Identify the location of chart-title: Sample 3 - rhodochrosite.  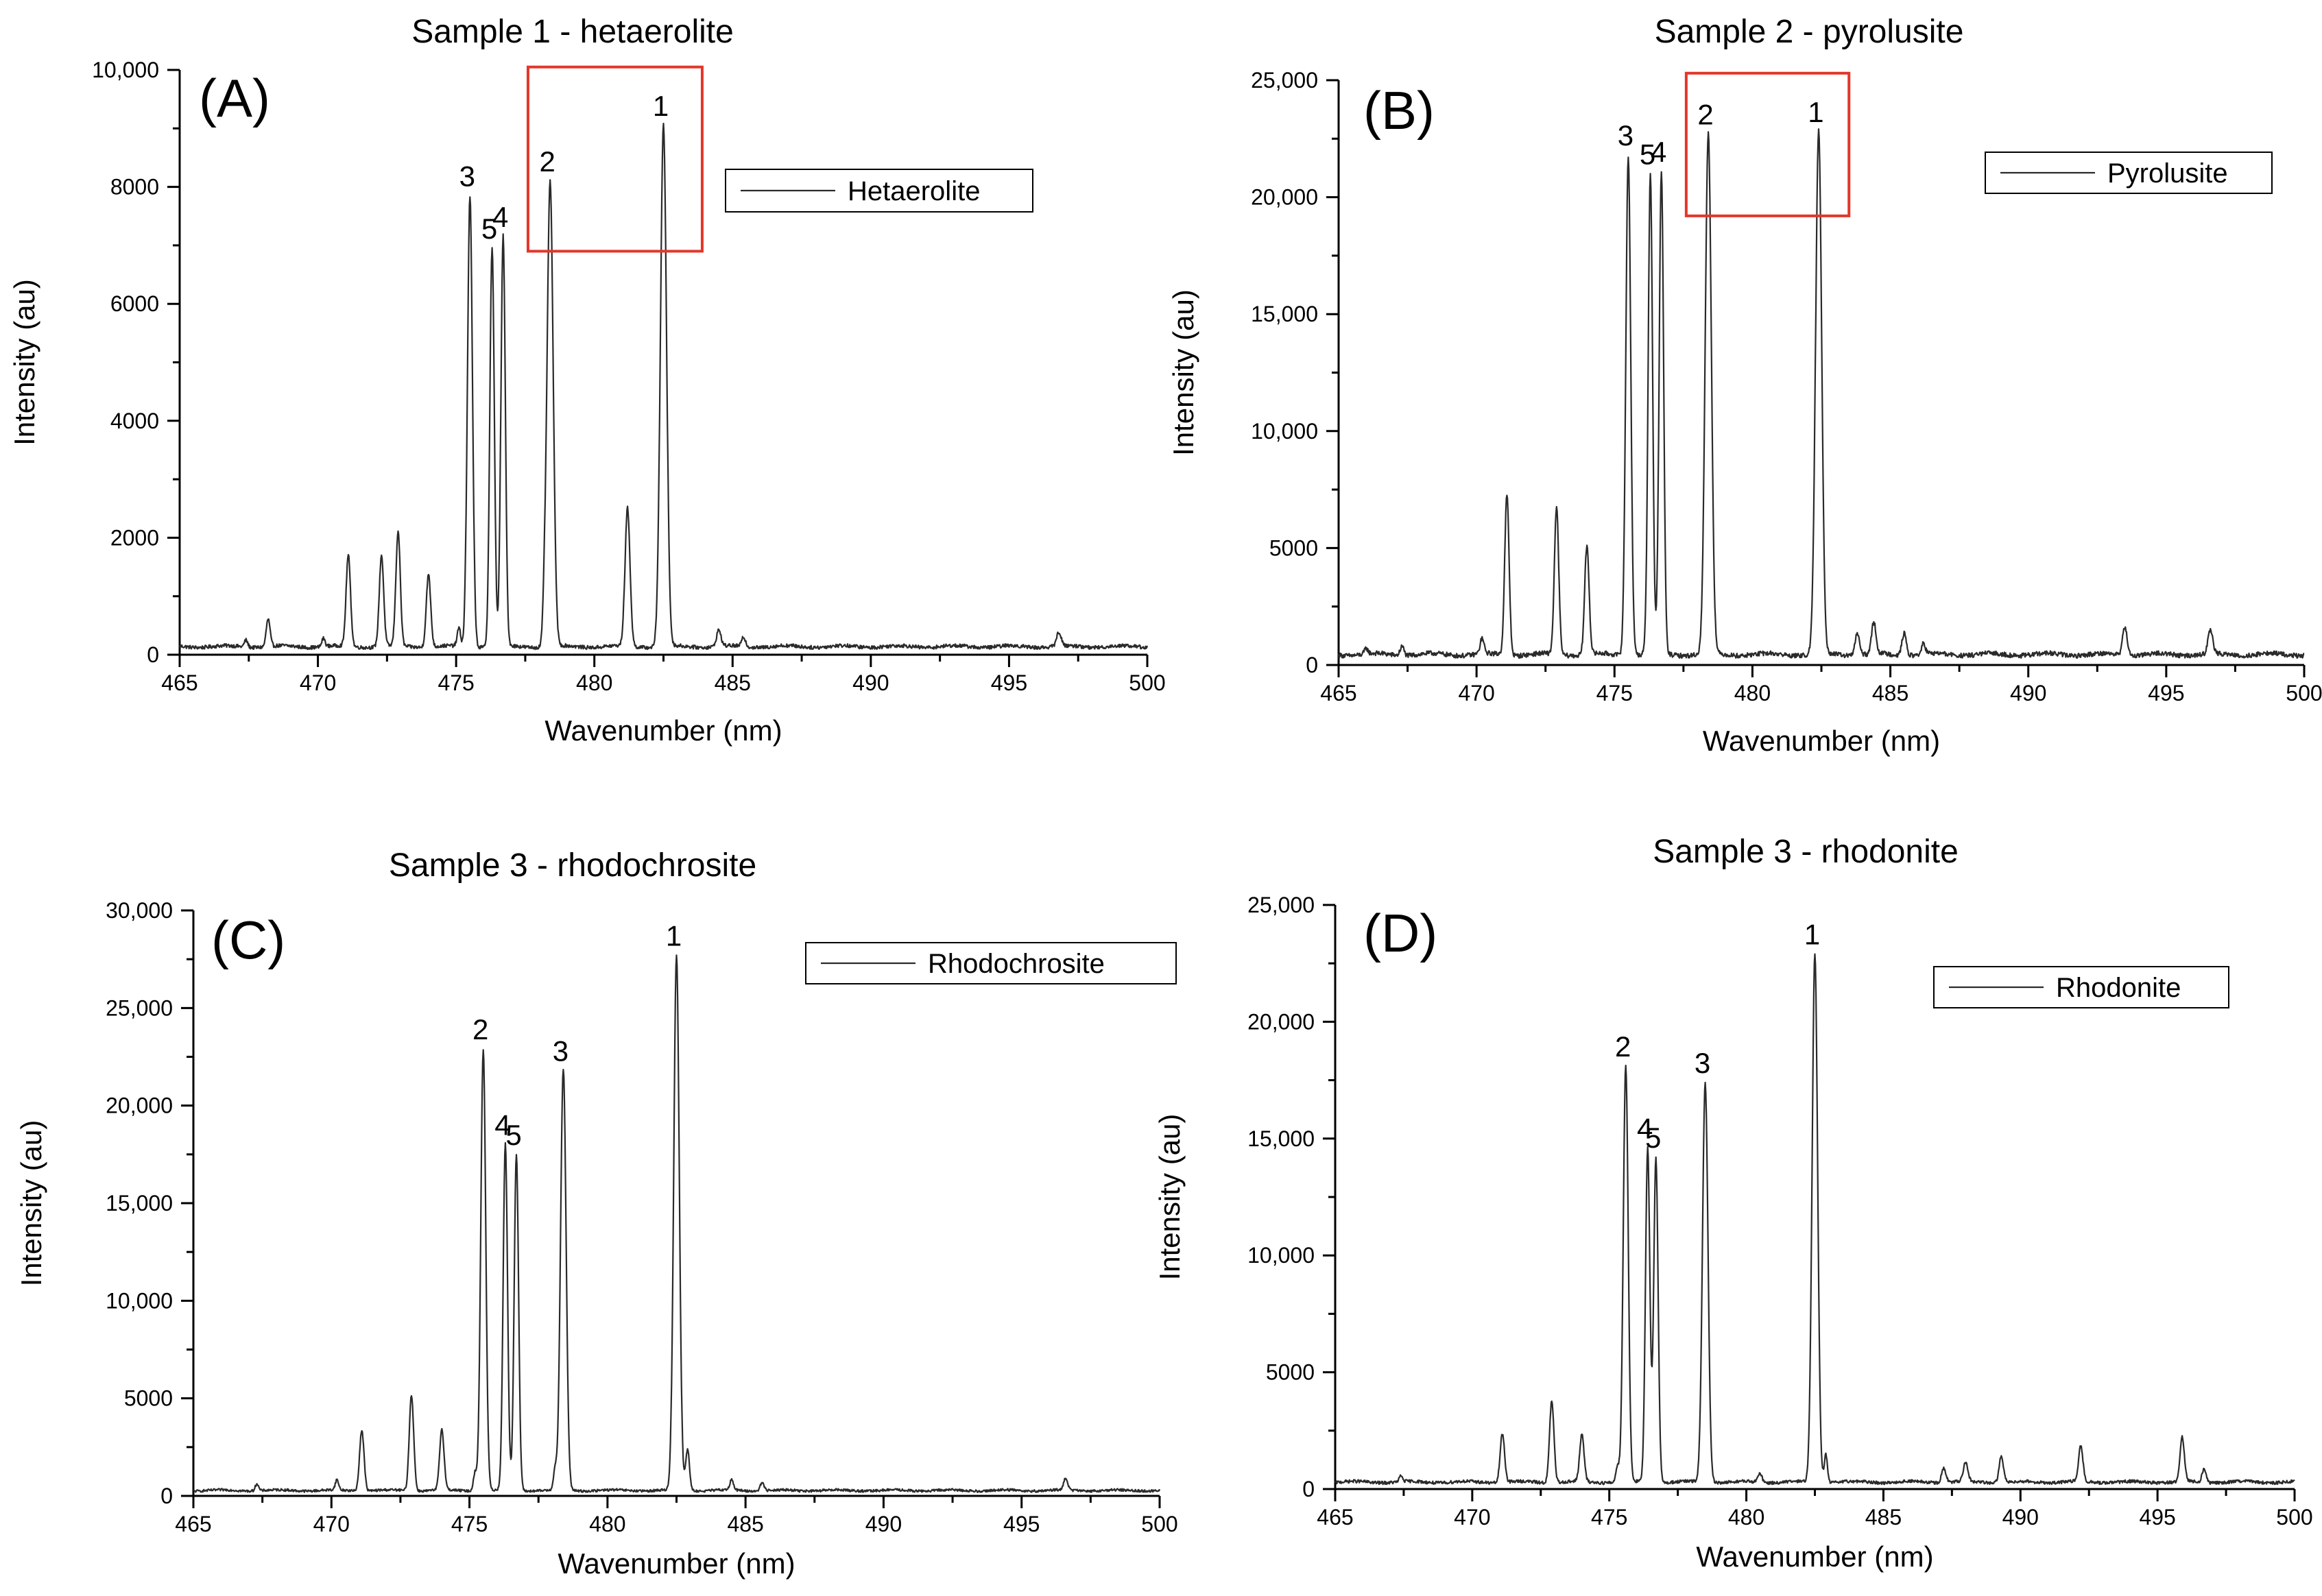
(573, 865).